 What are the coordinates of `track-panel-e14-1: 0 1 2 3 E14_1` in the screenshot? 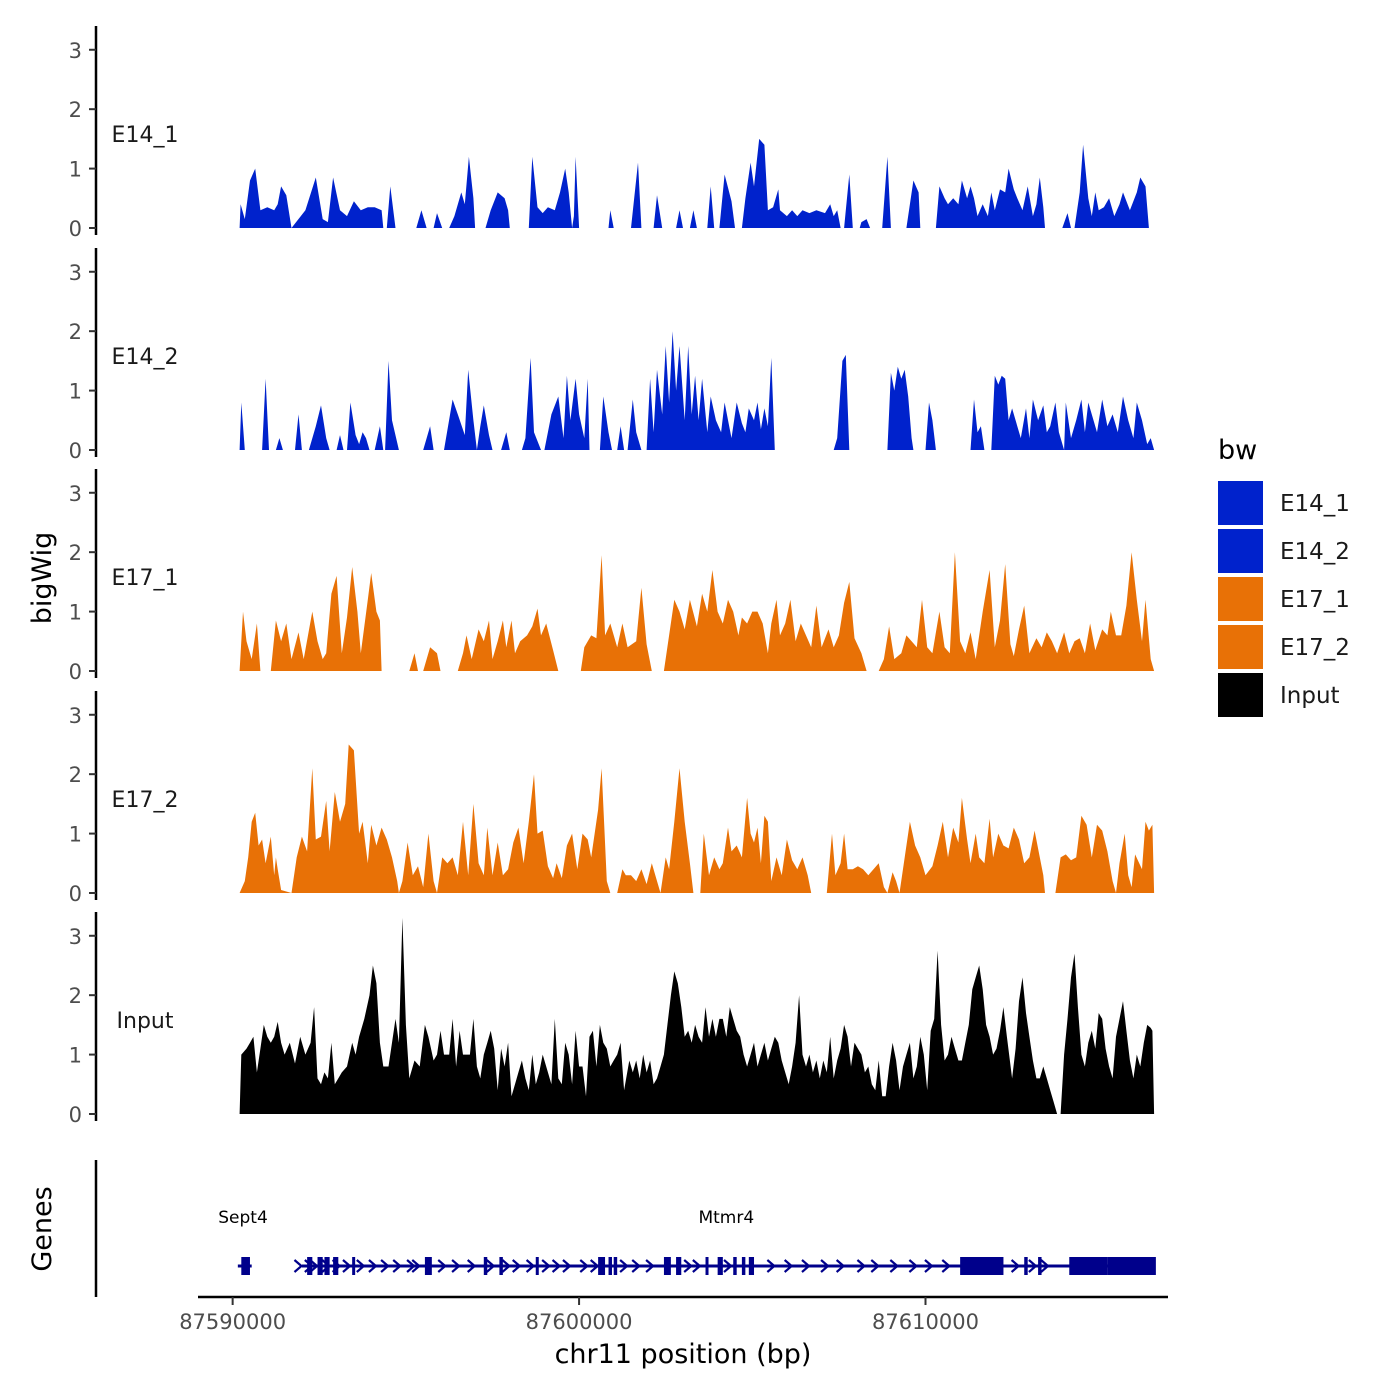 It's located at (609, 133).